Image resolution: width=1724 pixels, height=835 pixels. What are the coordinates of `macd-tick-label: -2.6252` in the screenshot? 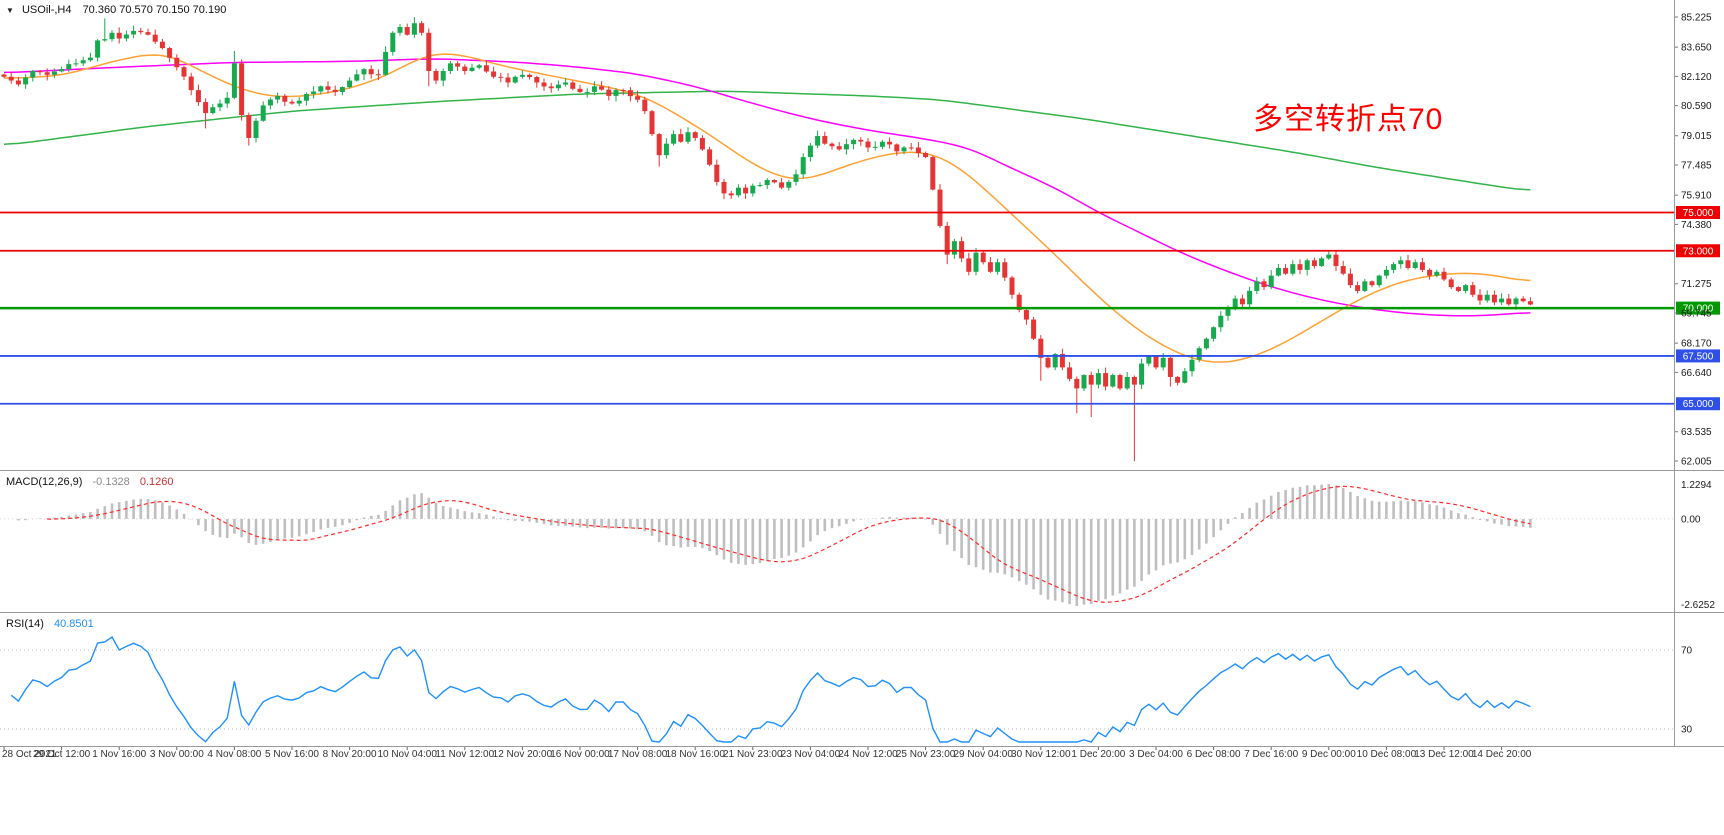 It's located at (1698, 605).